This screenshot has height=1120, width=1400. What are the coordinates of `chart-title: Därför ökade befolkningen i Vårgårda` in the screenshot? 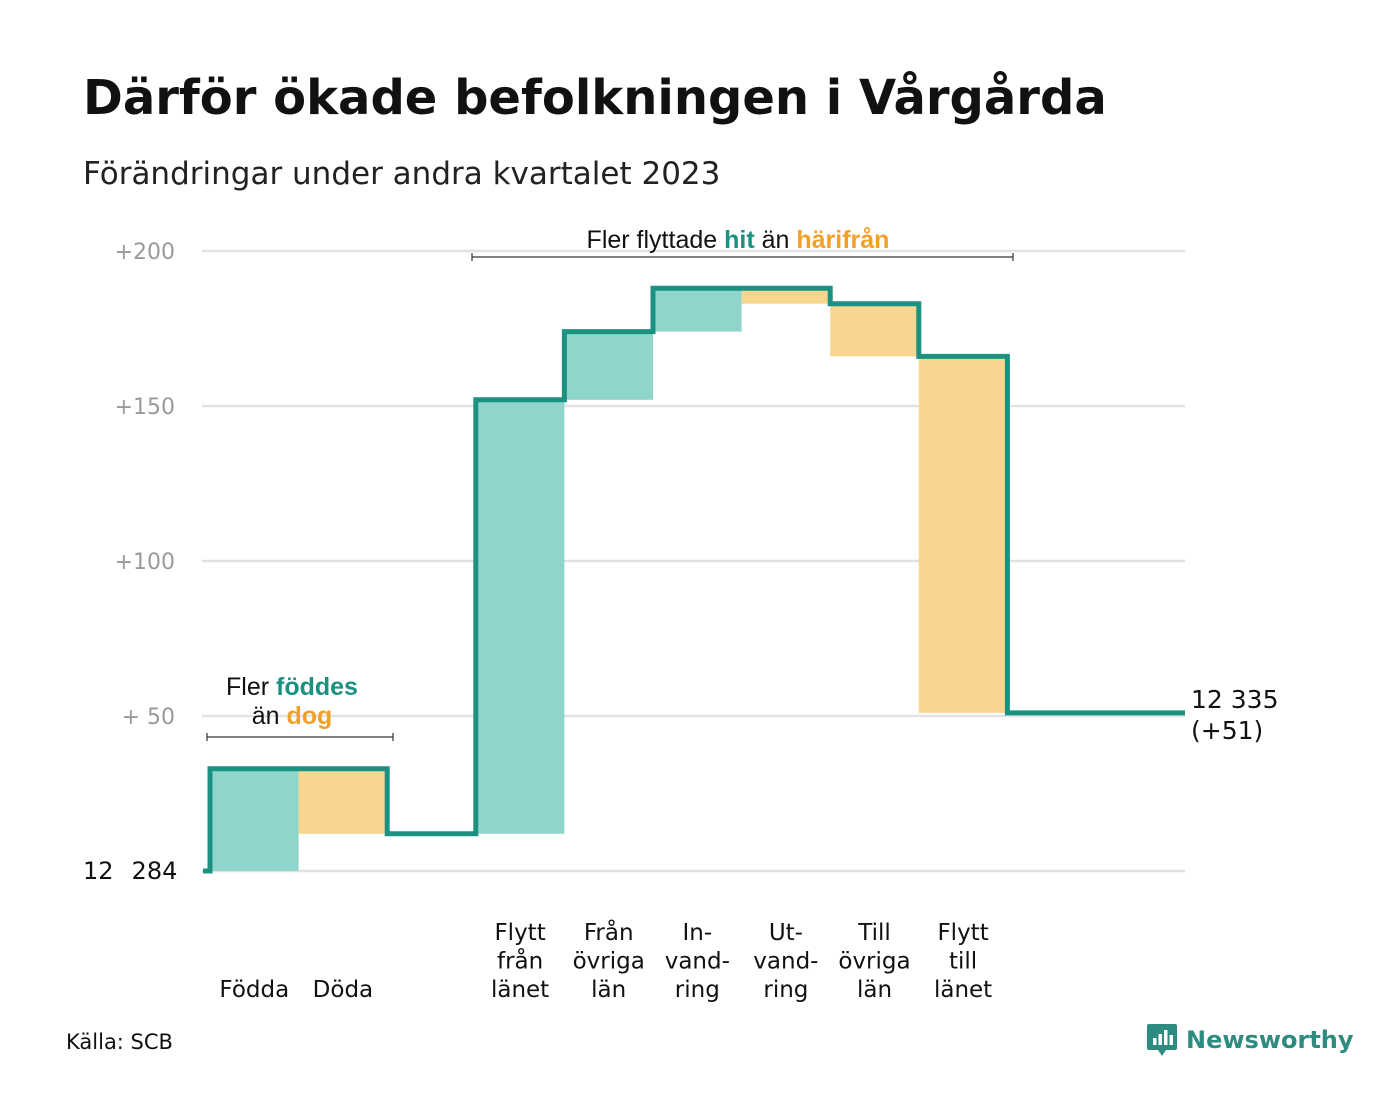 It's located at (595, 98).